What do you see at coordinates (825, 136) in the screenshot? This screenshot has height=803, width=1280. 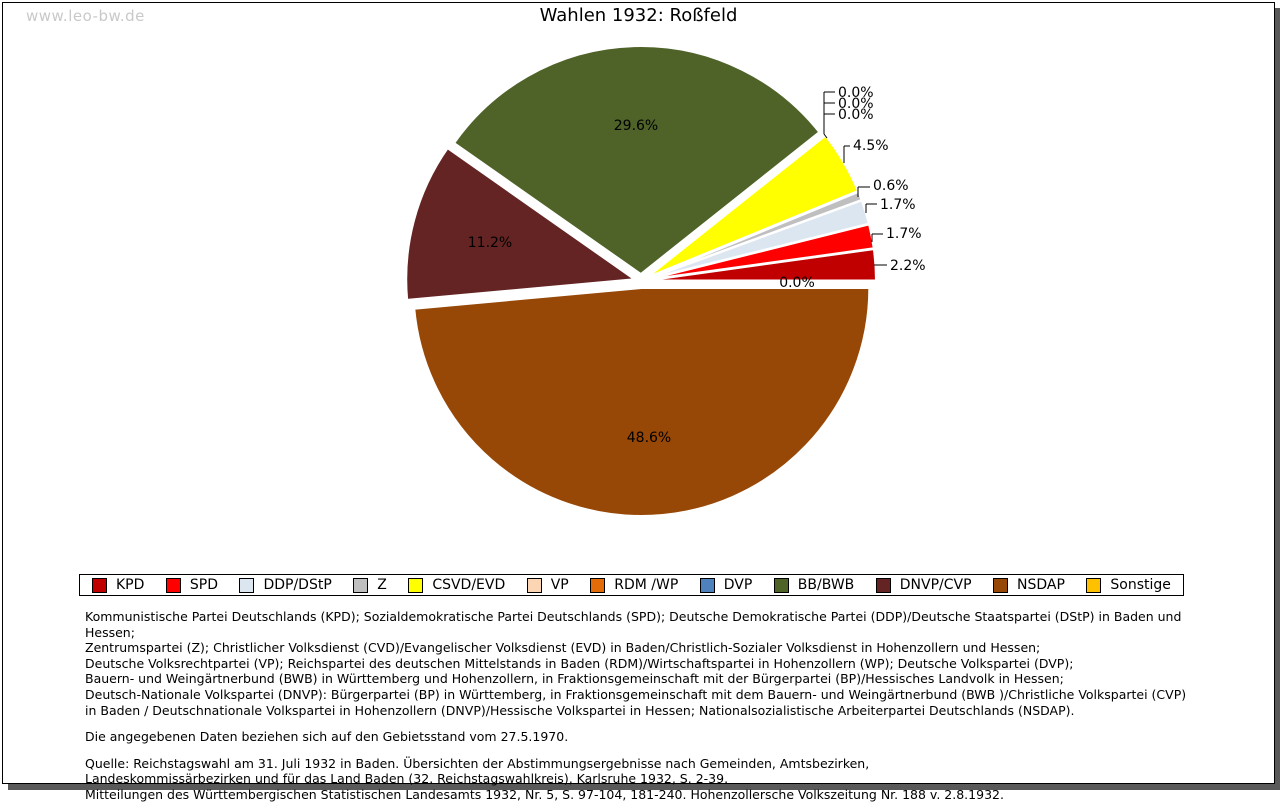 I see `leader-line` at bounding box center [825, 136].